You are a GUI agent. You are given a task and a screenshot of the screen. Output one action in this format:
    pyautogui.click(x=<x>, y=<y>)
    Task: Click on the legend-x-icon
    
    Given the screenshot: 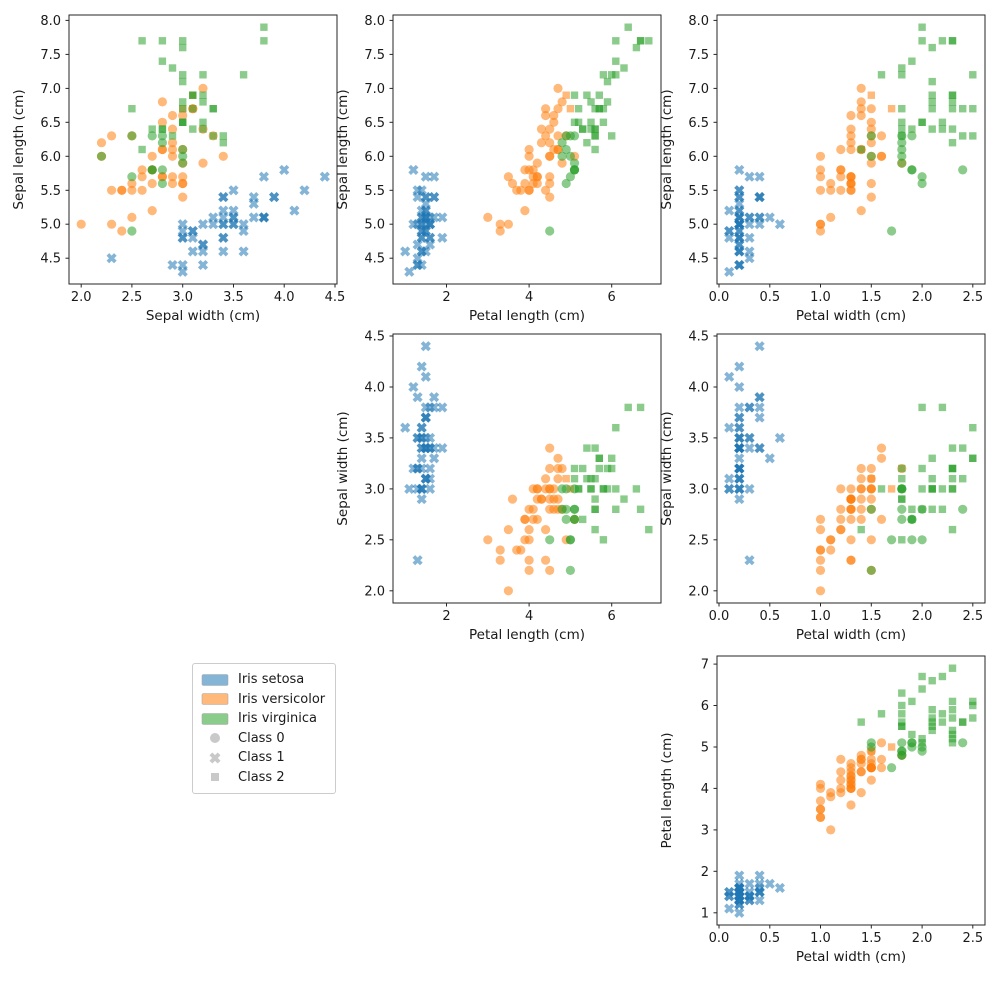 What is the action you would take?
    pyautogui.click(x=215, y=758)
    